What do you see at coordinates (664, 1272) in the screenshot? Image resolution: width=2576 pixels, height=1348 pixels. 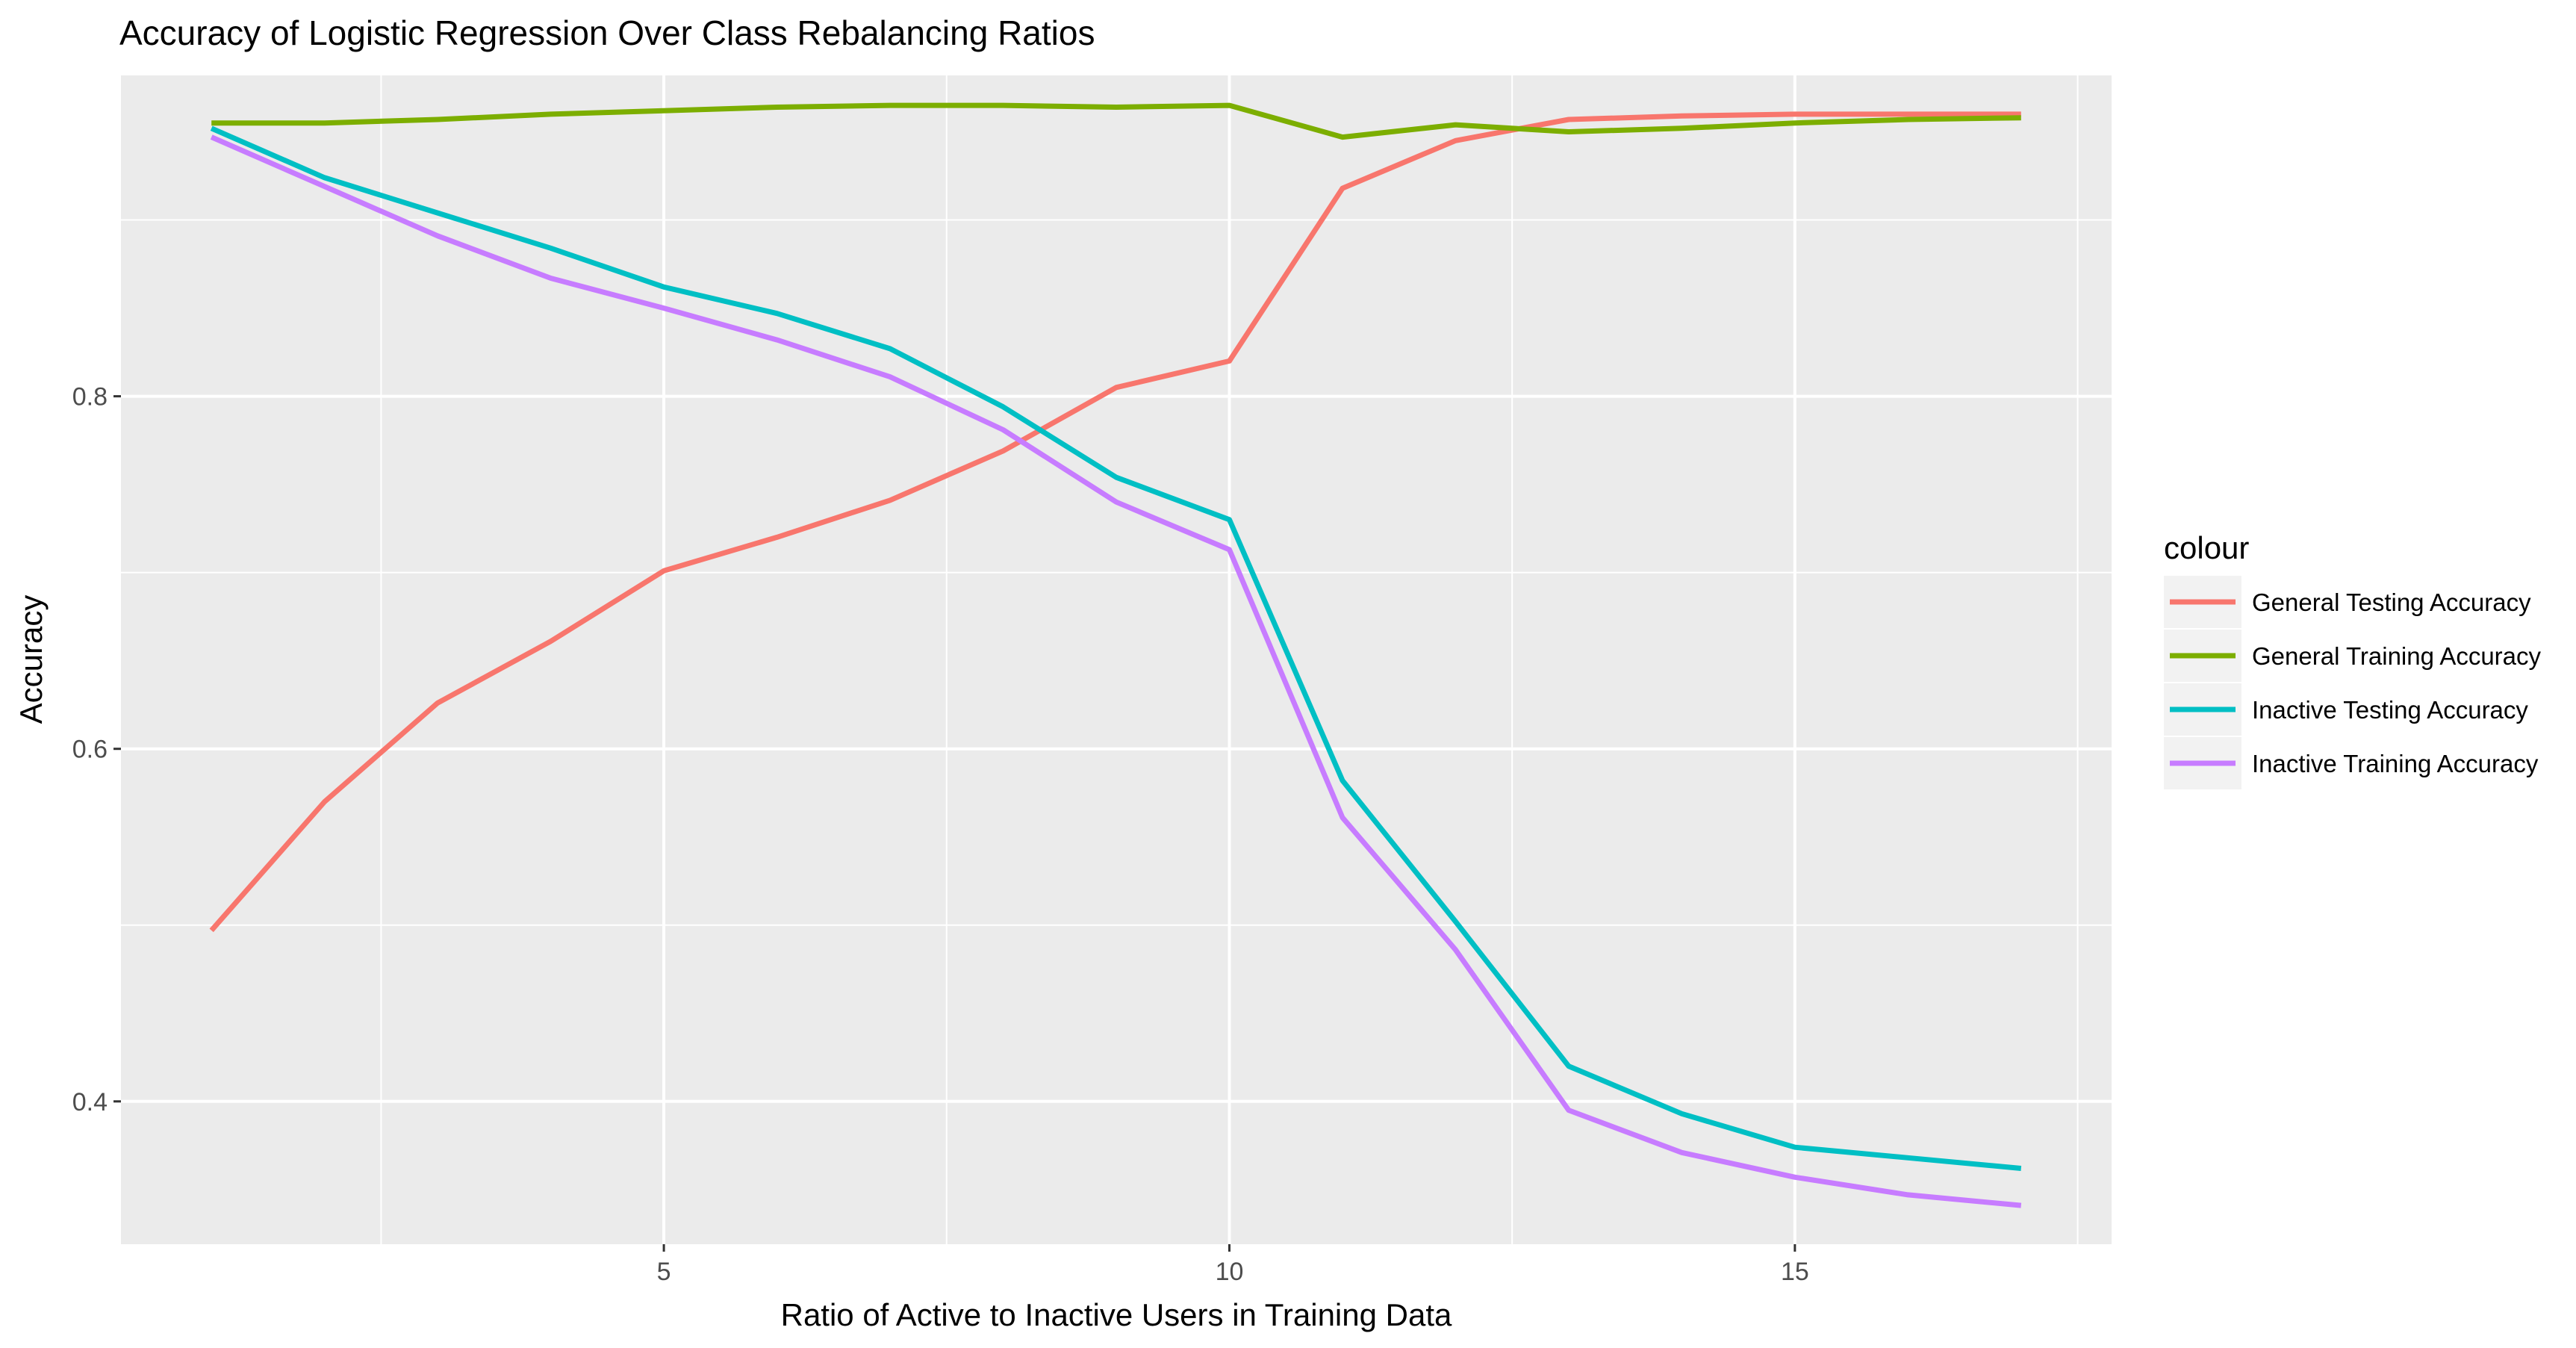 I see `x-tick-label: 5` at bounding box center [664, 1272].